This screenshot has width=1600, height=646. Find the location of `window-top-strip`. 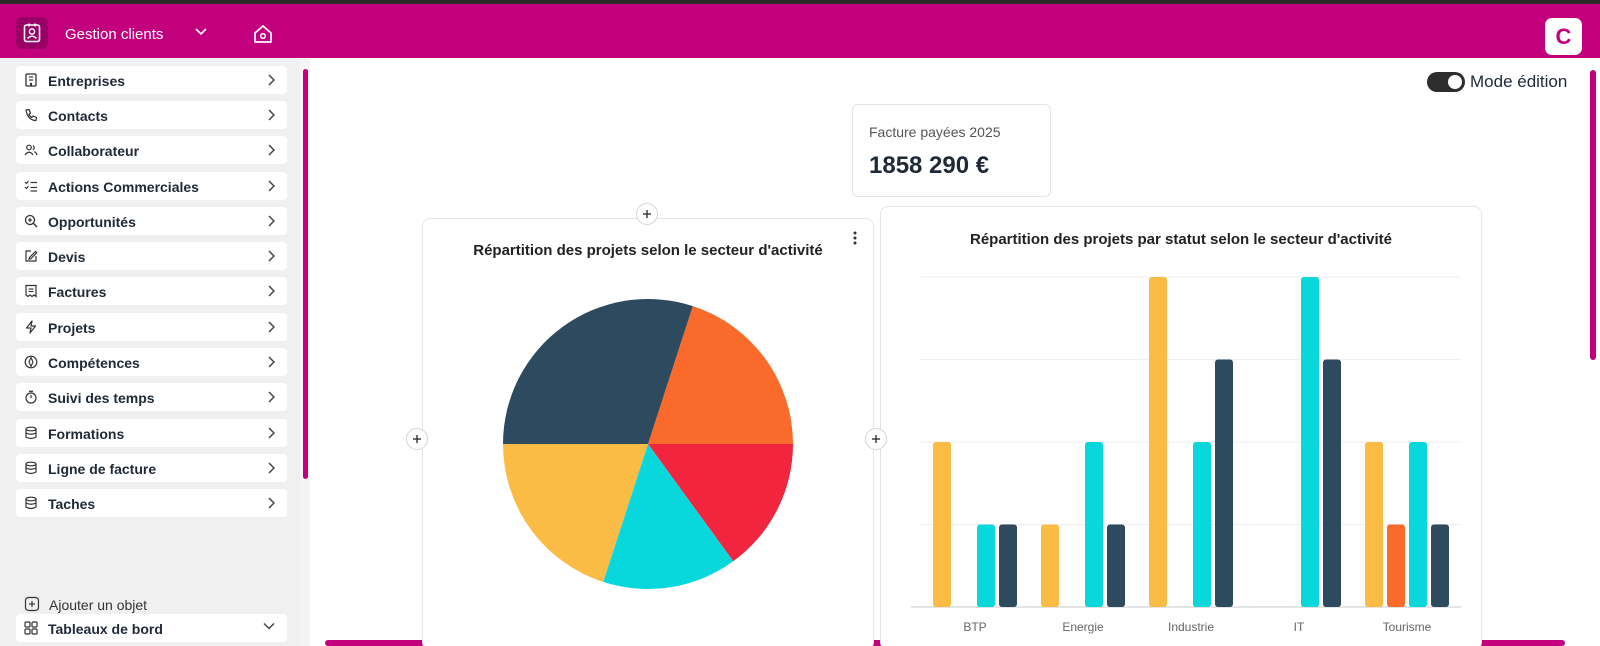

window-top-strip is located at coordinates (800, 2).